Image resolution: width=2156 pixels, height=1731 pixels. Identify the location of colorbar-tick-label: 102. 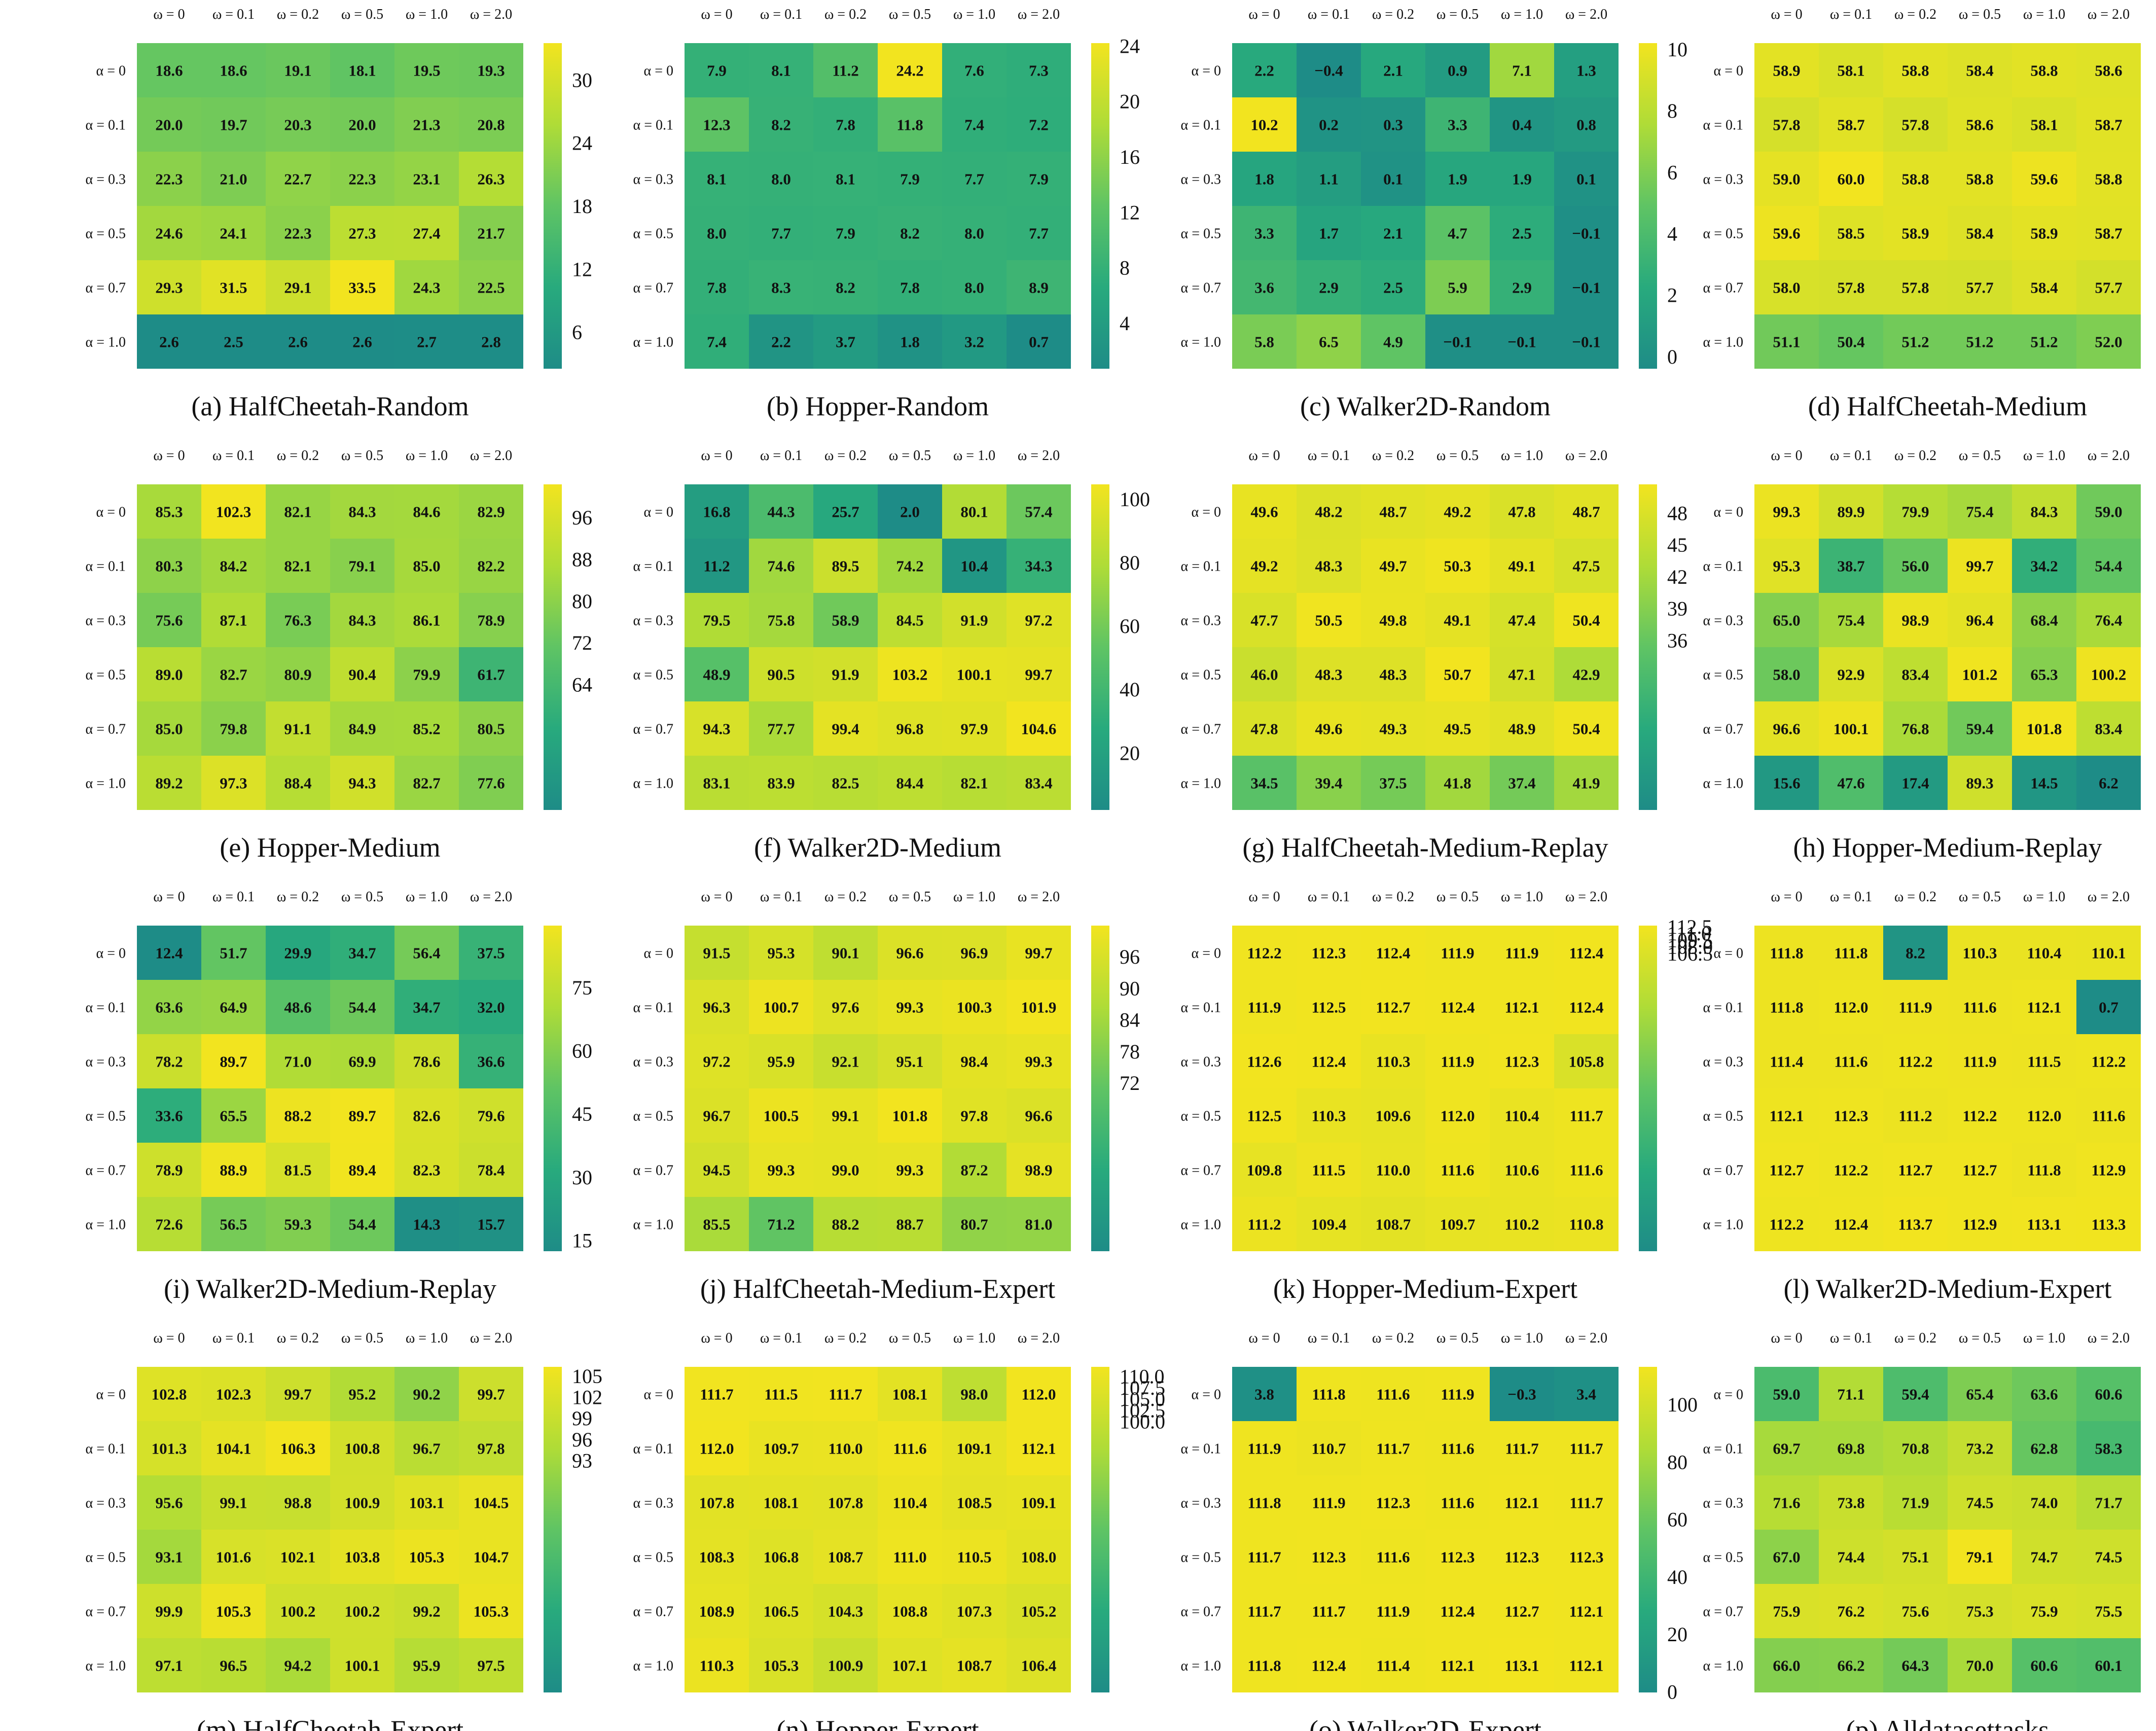
(587, 1397).